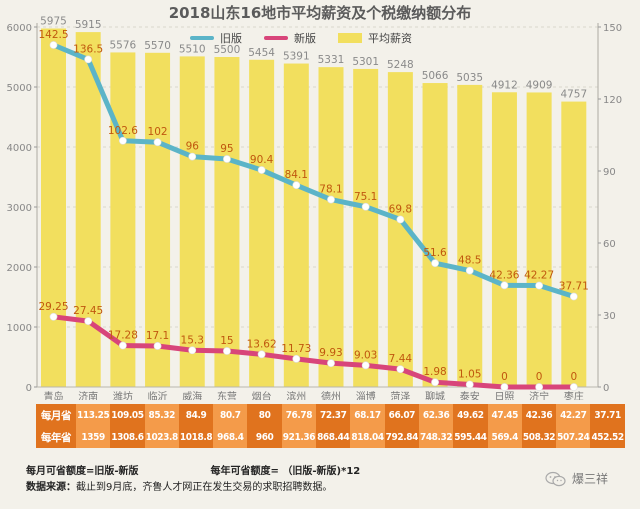 Image resolution: width=640 pixels, height=509 pixels. I want to click on category-label: 烟台, so click(262, 395).